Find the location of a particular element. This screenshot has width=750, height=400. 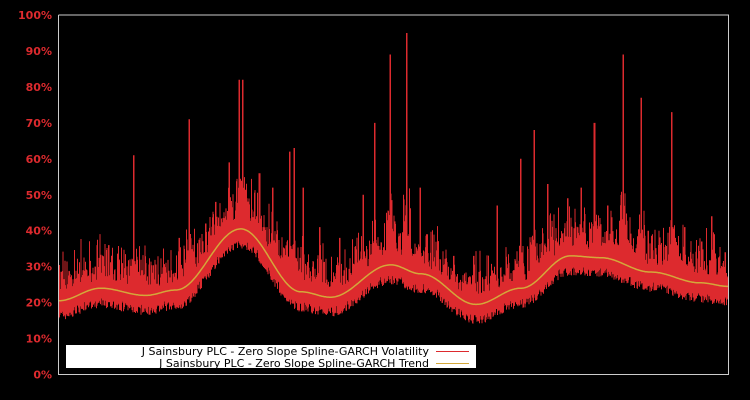

y-tick-label: 30% is located at coordinates (39, 267).